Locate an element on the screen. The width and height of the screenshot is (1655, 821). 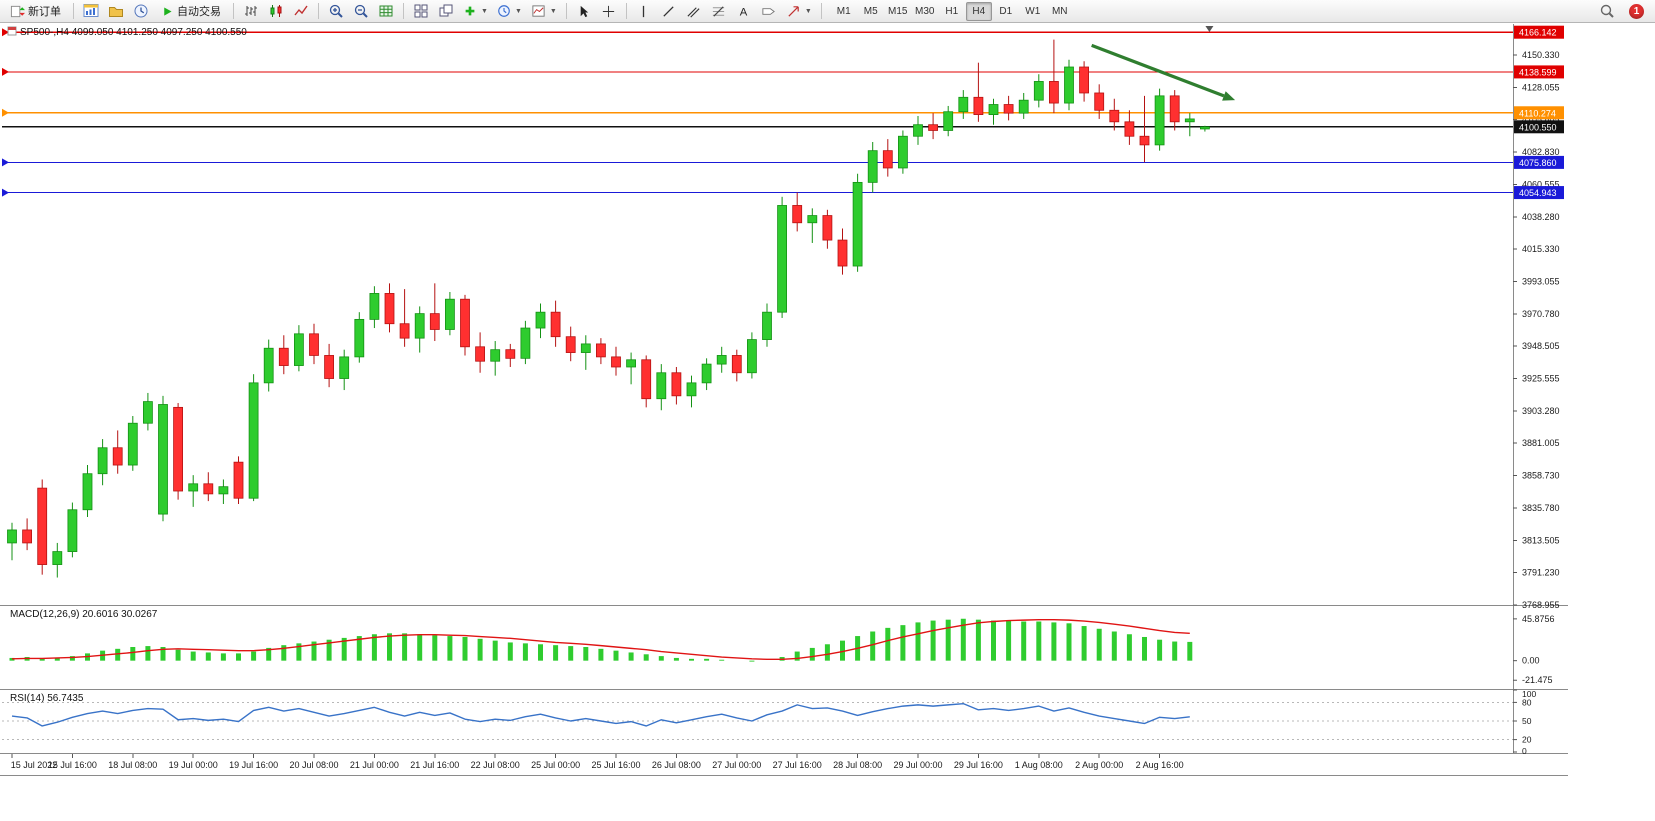
time-tick-label: 25 Jul 16:00 is located at coordinates (615, 765).